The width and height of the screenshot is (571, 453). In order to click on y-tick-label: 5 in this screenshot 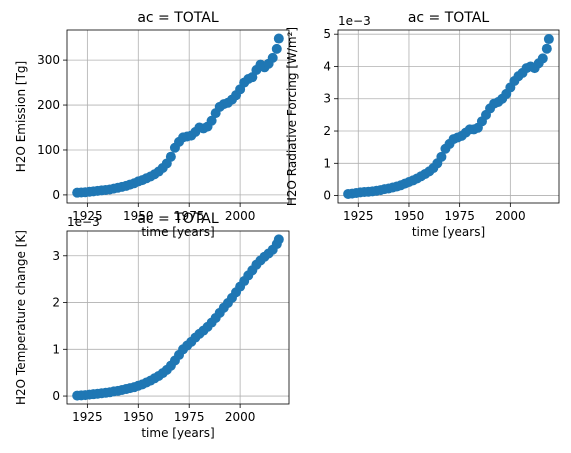, I will do `click(327, 34)`.